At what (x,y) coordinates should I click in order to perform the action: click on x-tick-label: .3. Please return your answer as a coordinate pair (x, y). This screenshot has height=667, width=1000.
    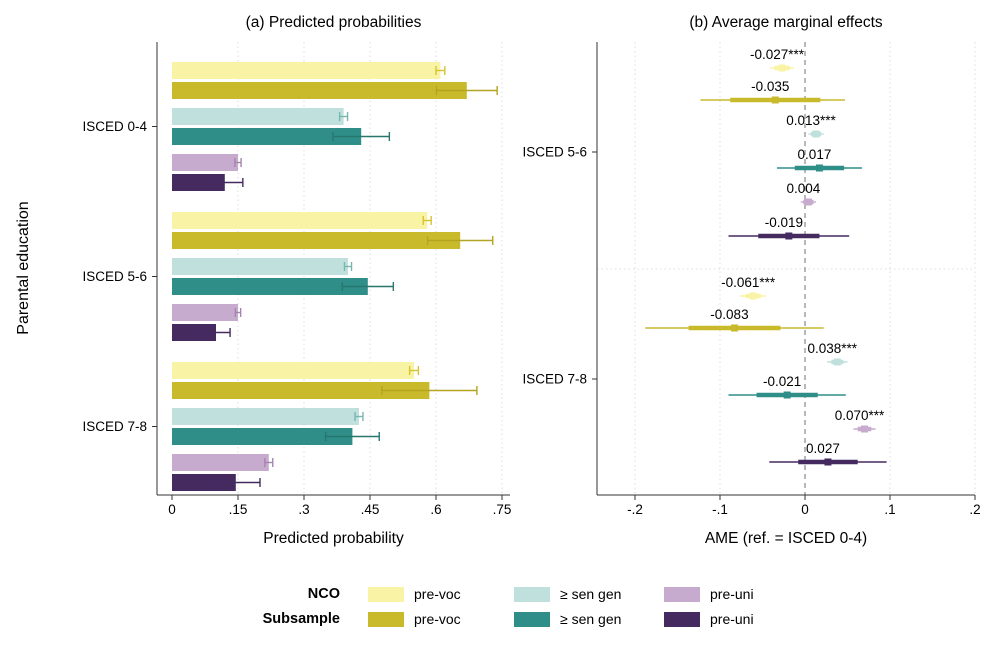
    Looking at the image, I should click on (303, 509).